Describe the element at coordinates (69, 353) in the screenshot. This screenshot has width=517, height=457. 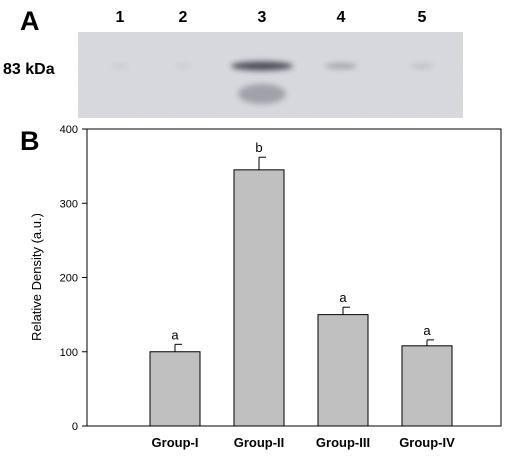
I see `y-tick-label: 100` at that location.